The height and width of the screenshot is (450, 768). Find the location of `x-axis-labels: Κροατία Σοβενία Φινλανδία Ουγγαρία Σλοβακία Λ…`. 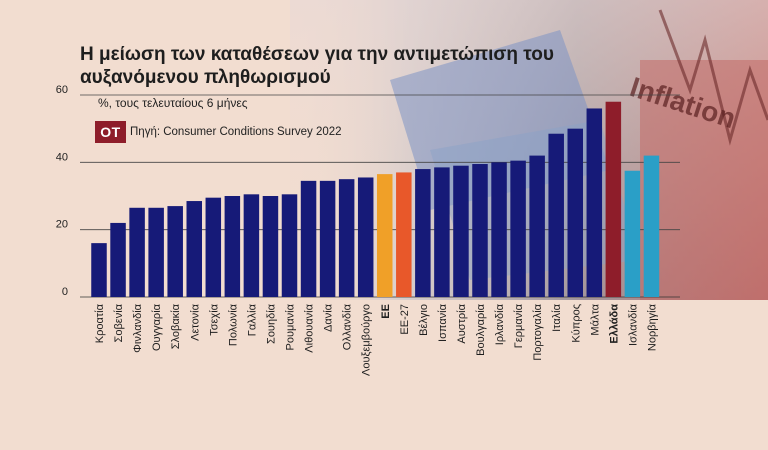

x-axis-labels: Κροατία Σοβενία Φινλανδία Ουγγαρία Σλοβακία Λ… is located at coordinates (376, 339).